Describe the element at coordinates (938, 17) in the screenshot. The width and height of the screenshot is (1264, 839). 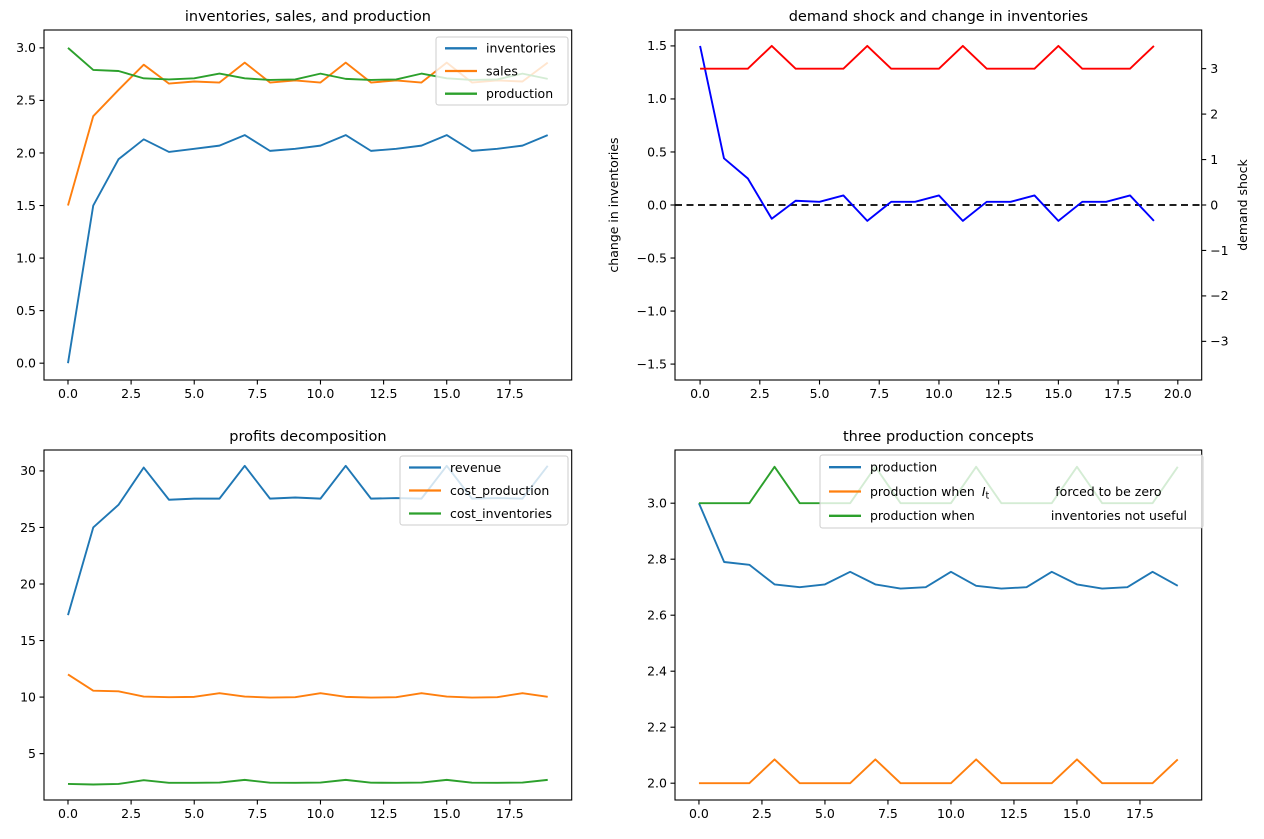
I see `chart-title: demand shock and change in inventories` at that location.